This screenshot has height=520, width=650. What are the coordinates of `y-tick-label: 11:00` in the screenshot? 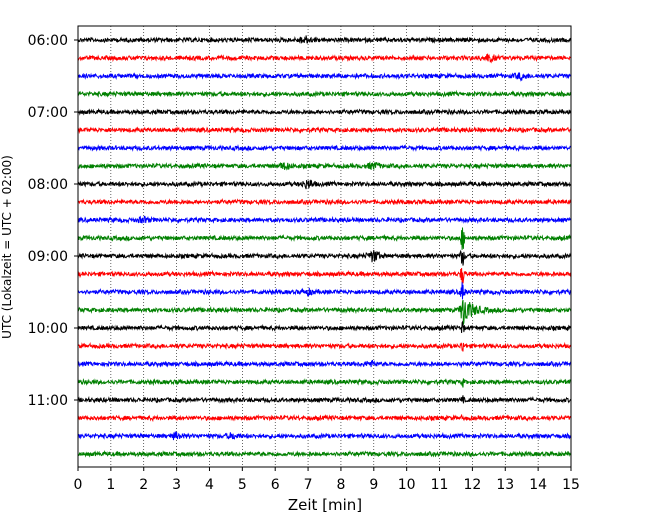 It's located at (48, 401).